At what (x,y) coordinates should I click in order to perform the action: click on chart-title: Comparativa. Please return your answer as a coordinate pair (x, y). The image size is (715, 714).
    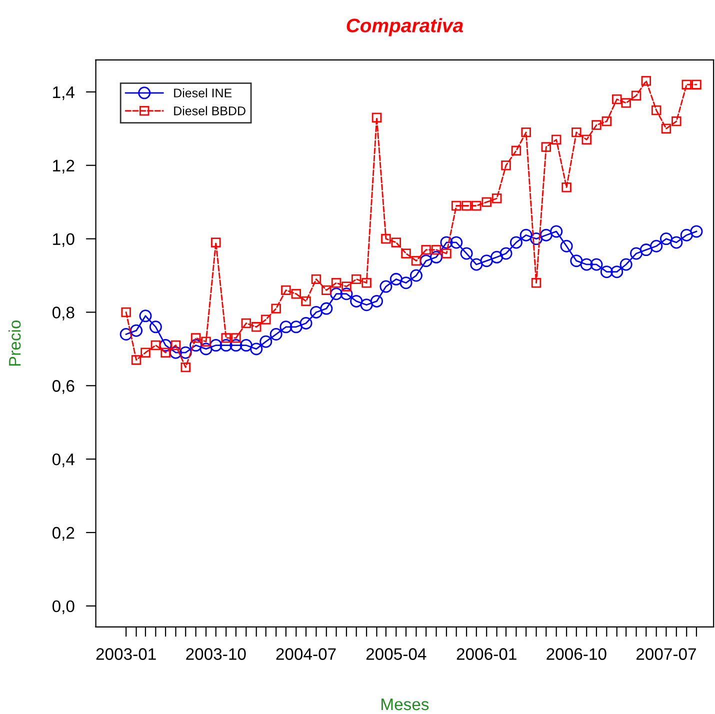
    Looking at the image, I should click on (405, 27).